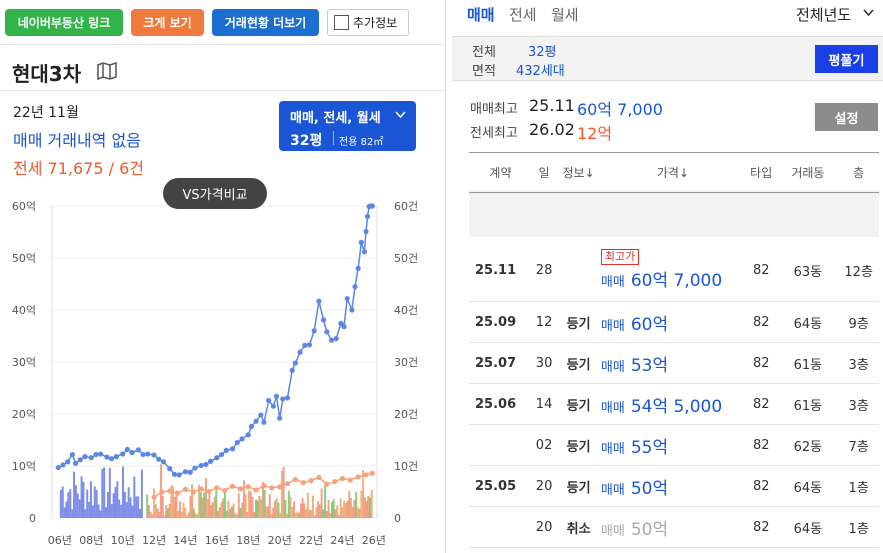 This screenshot has height=553, width=883. I want to click on table-row: 25.07 30 등기 매매 53억 82 61동 3층, so click(674, 363).